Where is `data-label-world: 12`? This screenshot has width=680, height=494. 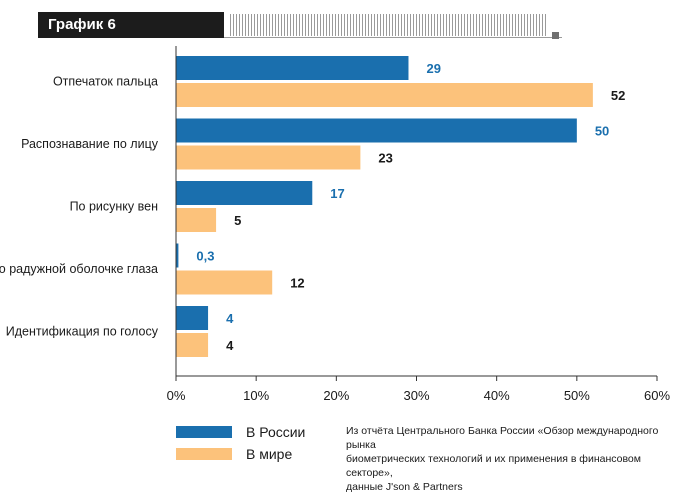 data-label-world: 12 is located at coordinates (297, 283).